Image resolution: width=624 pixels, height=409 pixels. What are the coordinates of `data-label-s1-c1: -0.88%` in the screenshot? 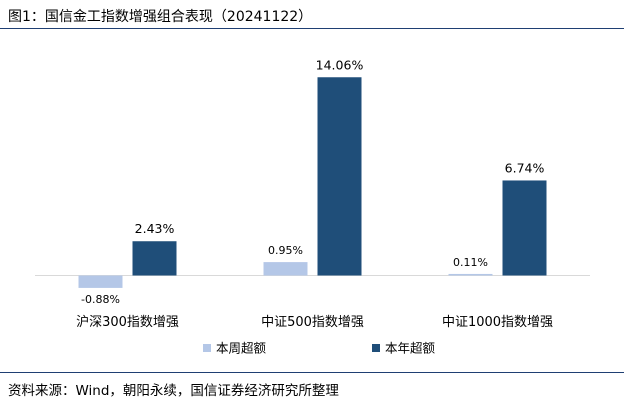 It's located at (100, 299).